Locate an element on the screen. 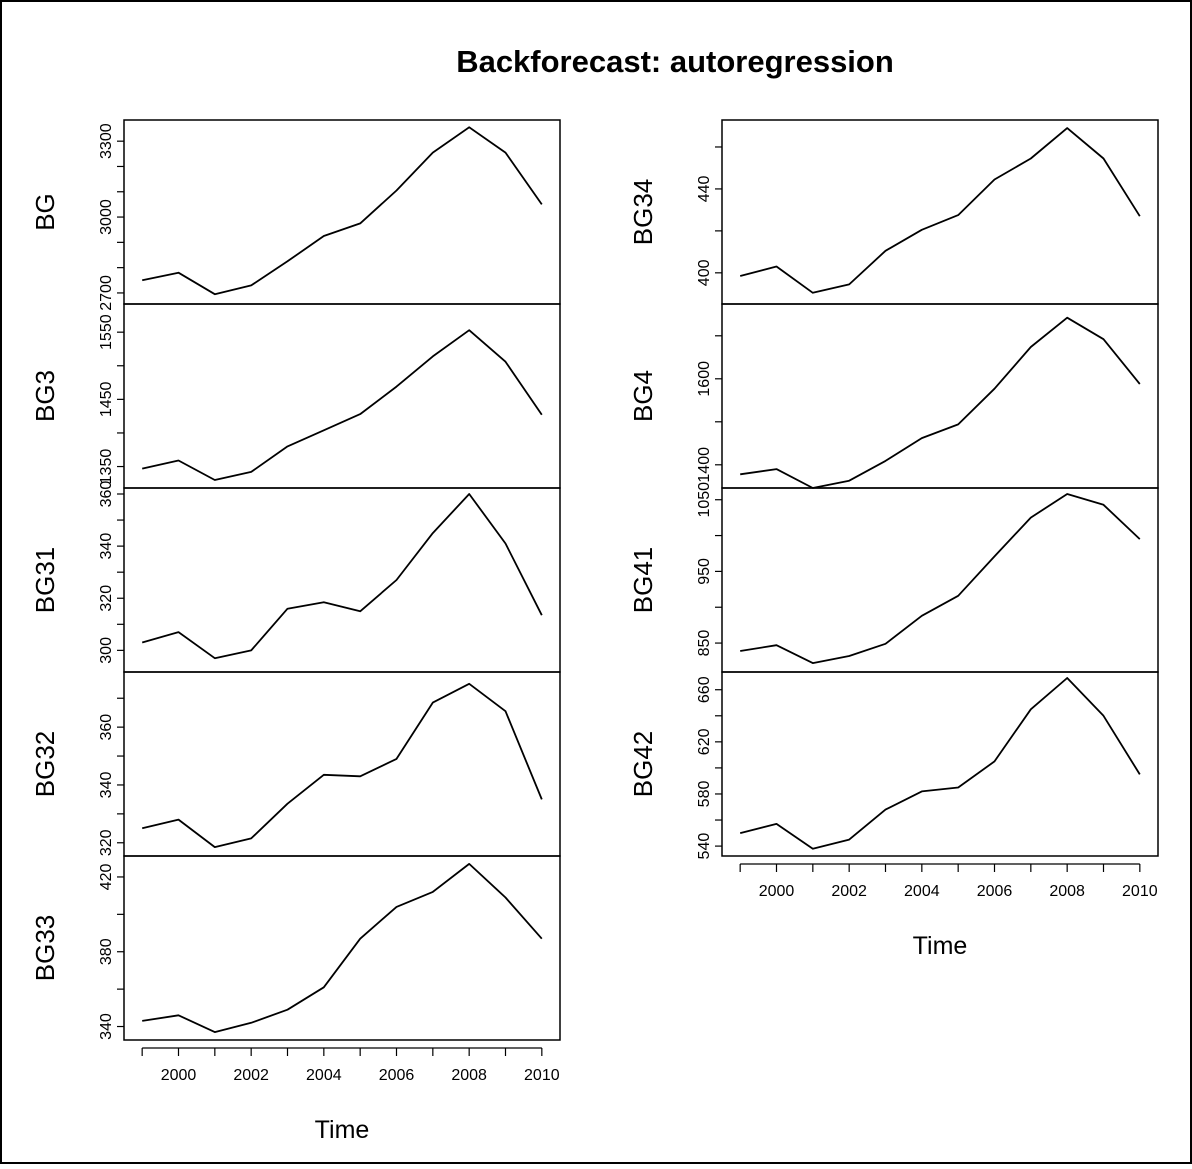 Image resolution: width=1192 pixels, height=1169 pixels. panel-bg32: 320 340 360 BG32 is located at coordinates (295, 764).